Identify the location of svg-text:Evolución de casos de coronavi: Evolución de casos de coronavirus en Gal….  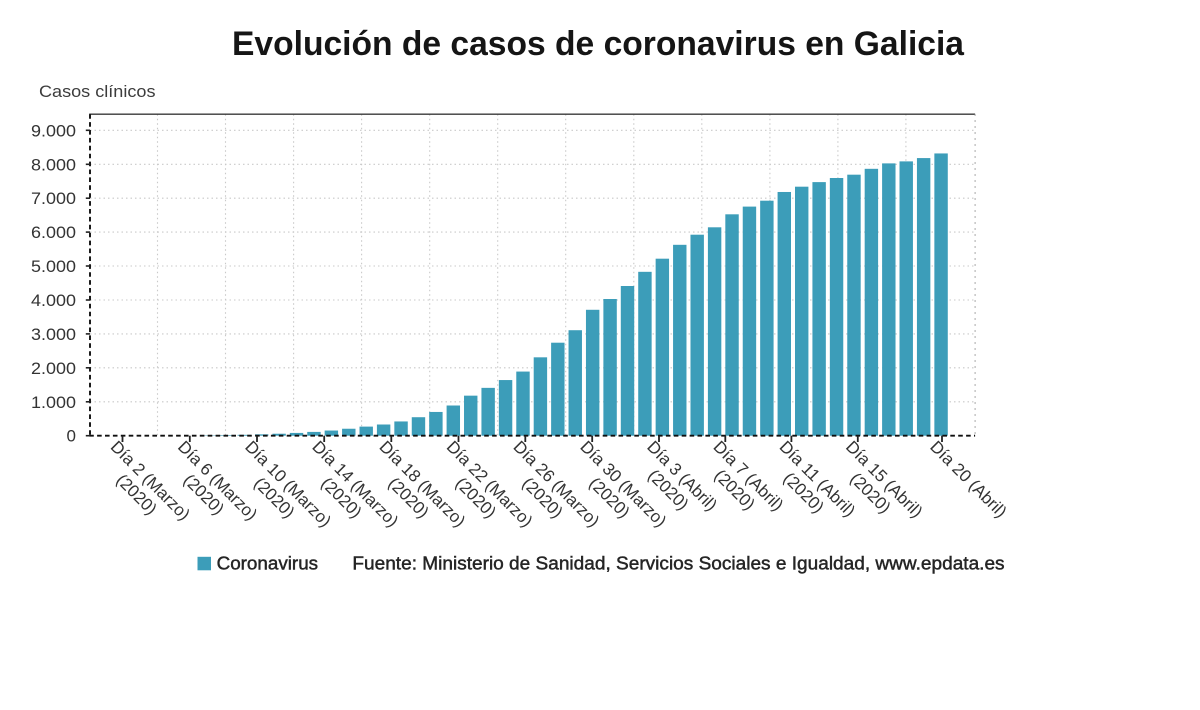
(598, 44).